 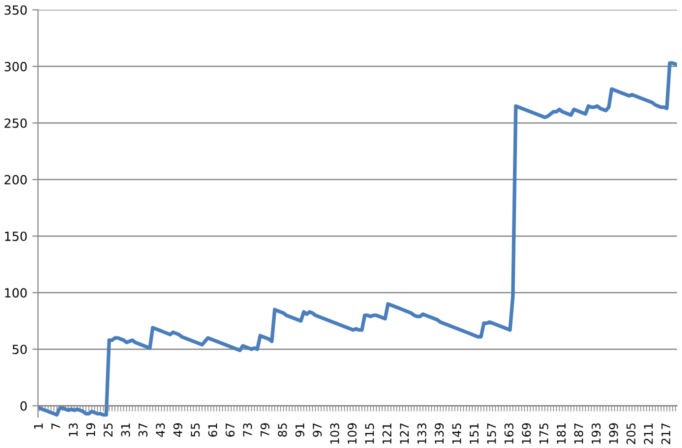 What do you see at coordinates (457, 433) in the screenshot?
I see `x-tick-label: 145` at bounding box center [457, 433].